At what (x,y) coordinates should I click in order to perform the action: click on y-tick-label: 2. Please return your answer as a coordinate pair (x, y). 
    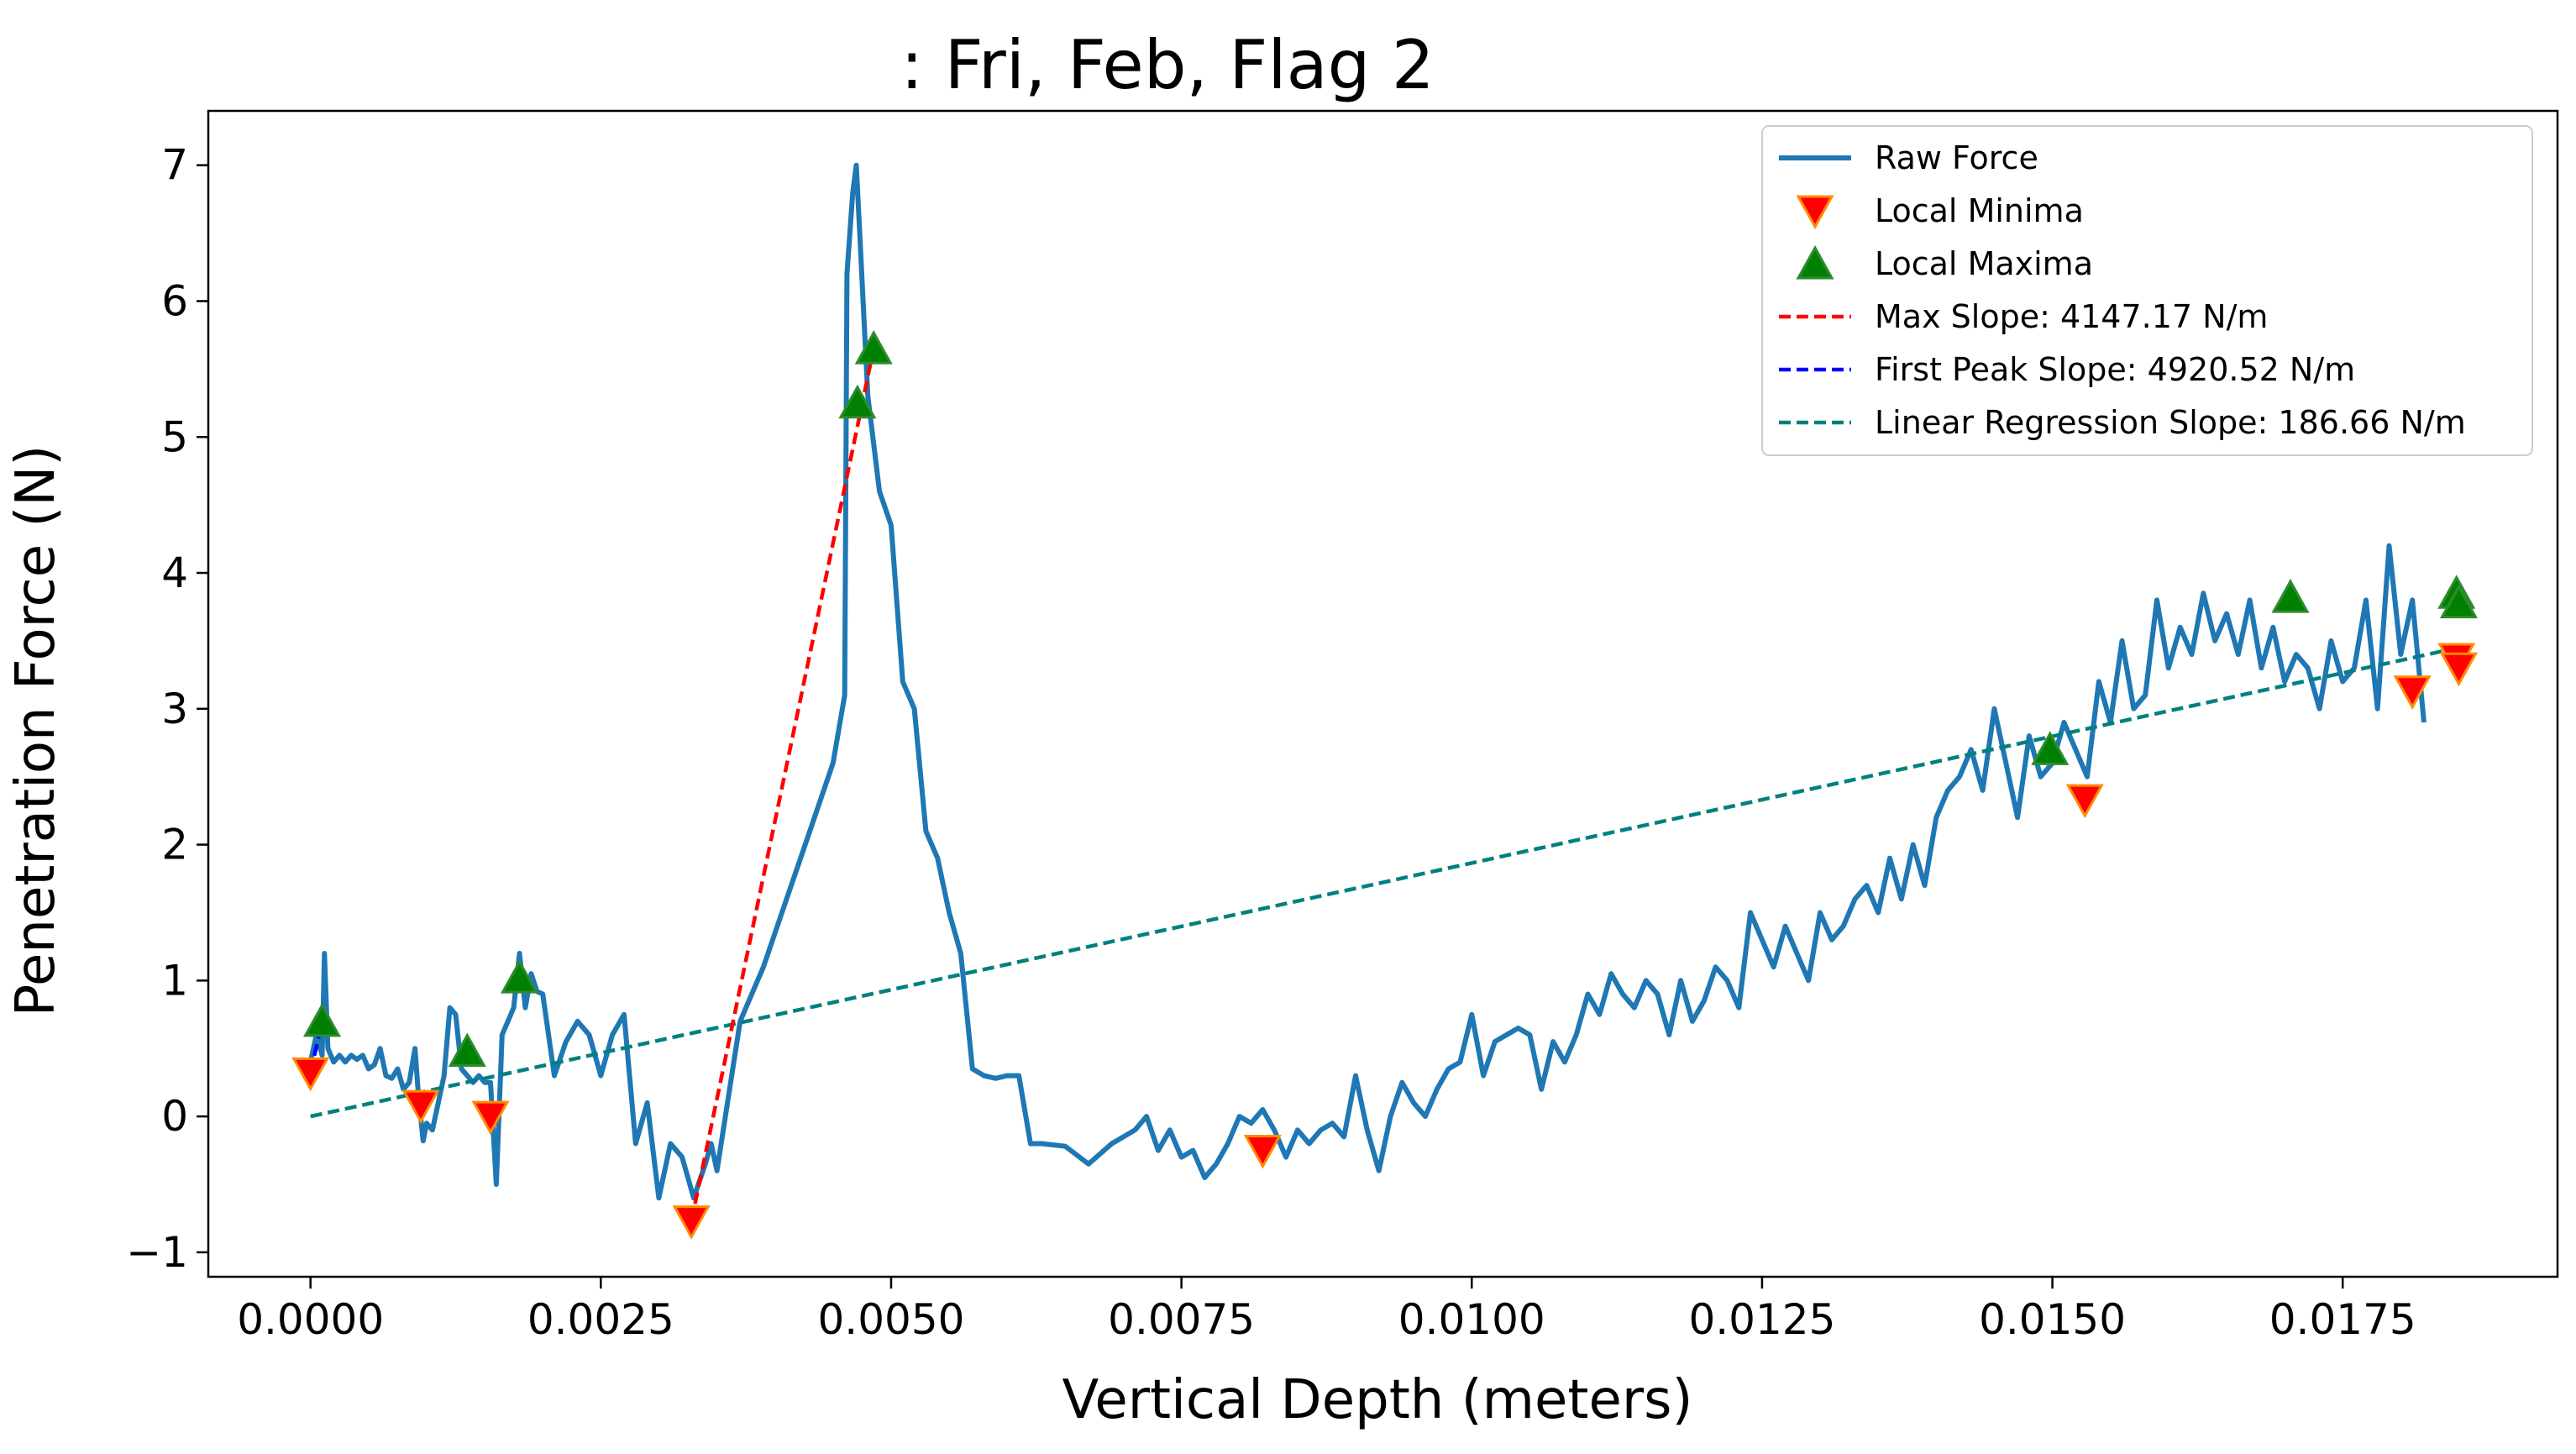
    Looking at the image, I should click on (174, 845).